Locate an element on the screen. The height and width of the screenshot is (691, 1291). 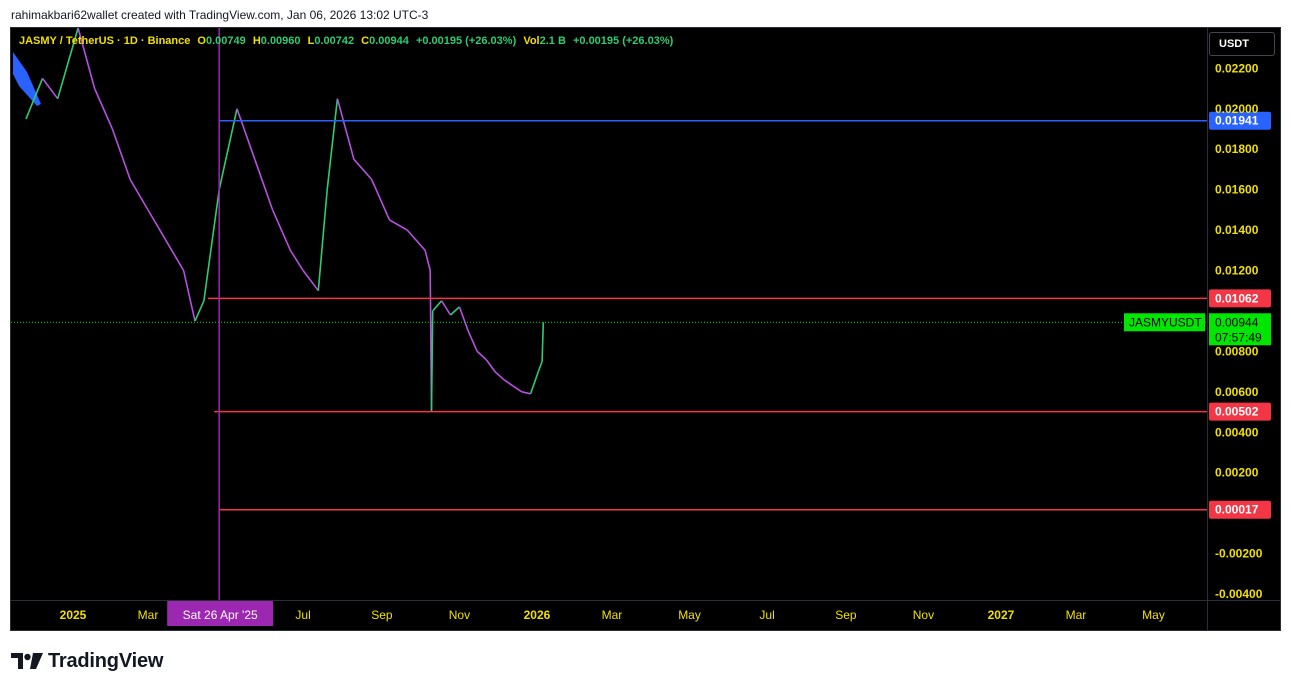
legend-change: +0.00195 (+26.03%) is located at coordinates (466, 41).